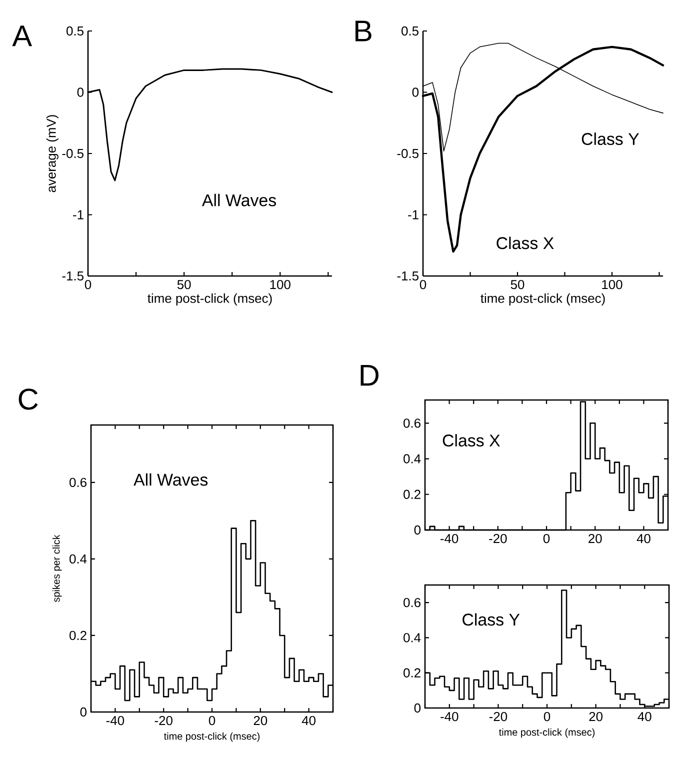 The height and width of the screenshot is (768, 673). What do you see at coordinates (525, 243) in the screenshot?
I see `text: Class X` at bounding box center [525, 243].